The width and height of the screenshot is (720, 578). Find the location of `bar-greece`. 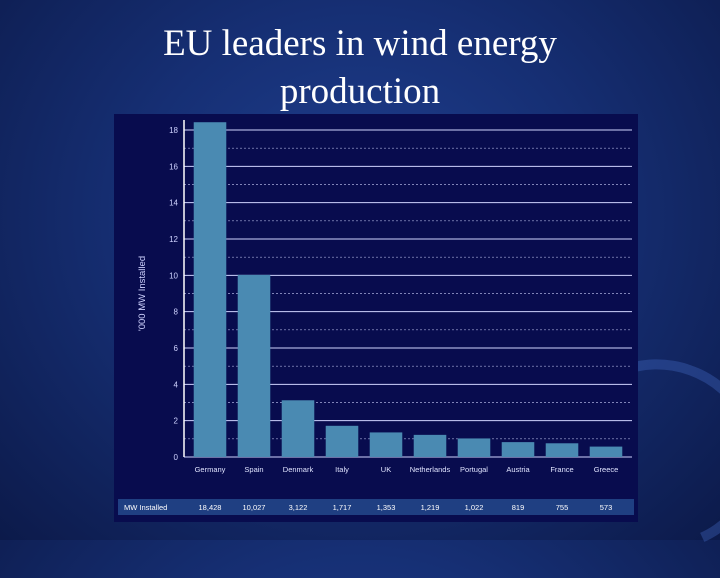

bar-greece is located at coordinates (606, 451).